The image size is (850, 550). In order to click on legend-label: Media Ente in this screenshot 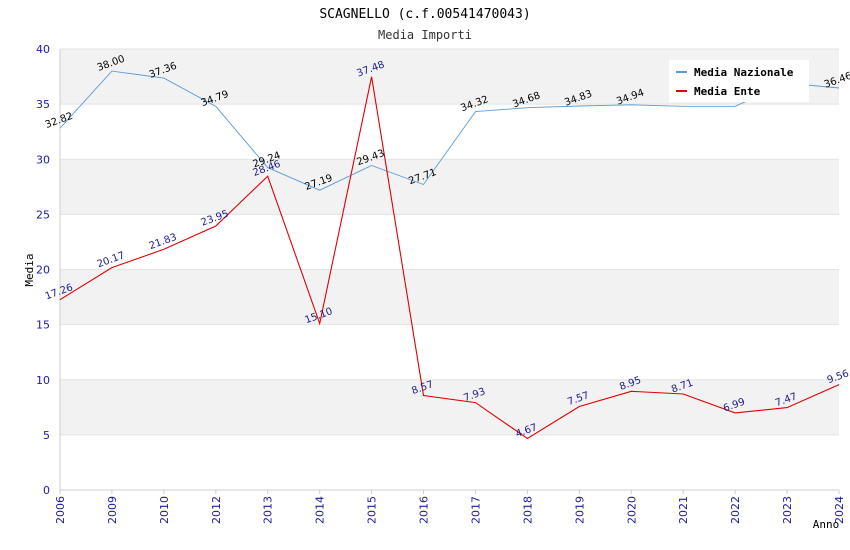, I will do `click(727, 91)`.